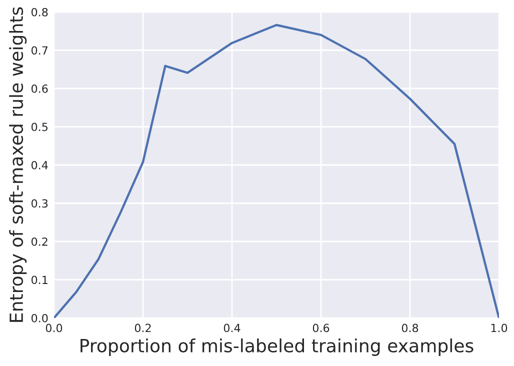 Image resolution: width=514 pixels, height=366 pixels. What do you see at coordinates (40, 203) in the screenshot?
I see `y-tick-label: 0.3` at bounding box center [40, 203].